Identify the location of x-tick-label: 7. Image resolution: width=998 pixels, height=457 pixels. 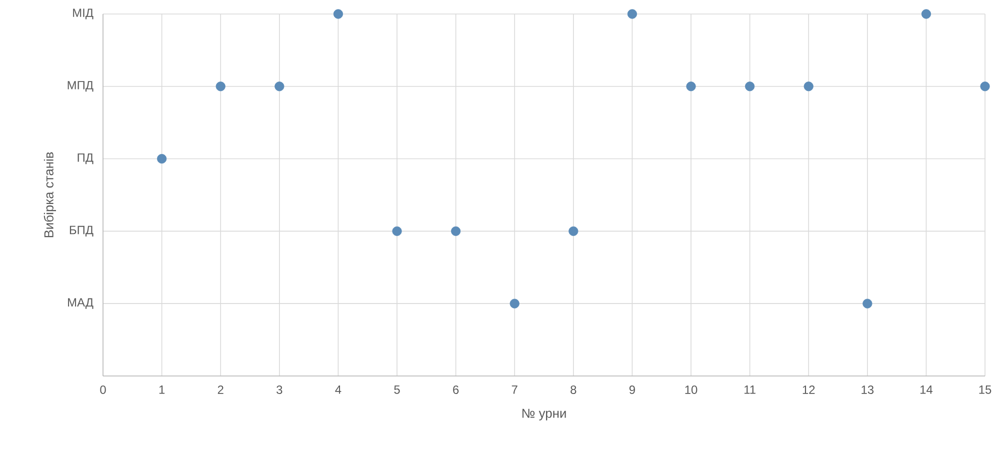
(515, 390).